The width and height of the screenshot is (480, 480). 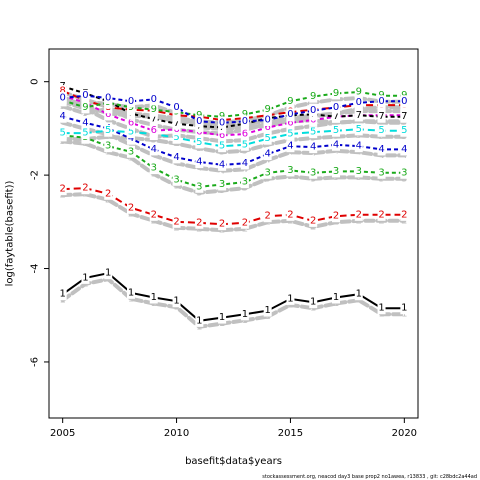 What do you see at coordinates (35, 269) in the screenshot?
I see `y-tick-label: -4` at bounding box center [35, 269].